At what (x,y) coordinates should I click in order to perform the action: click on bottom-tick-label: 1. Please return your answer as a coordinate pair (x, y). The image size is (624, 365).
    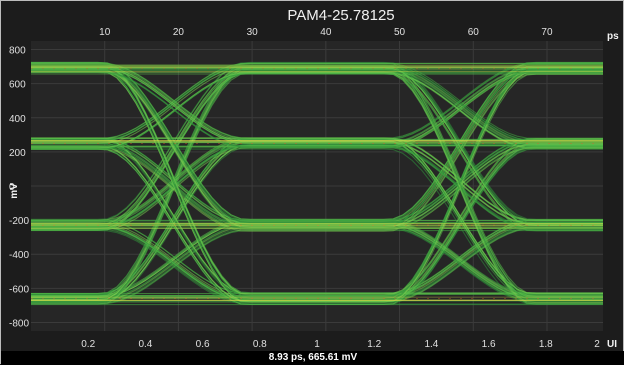
    Looking at the image, I should click on (317, 344).